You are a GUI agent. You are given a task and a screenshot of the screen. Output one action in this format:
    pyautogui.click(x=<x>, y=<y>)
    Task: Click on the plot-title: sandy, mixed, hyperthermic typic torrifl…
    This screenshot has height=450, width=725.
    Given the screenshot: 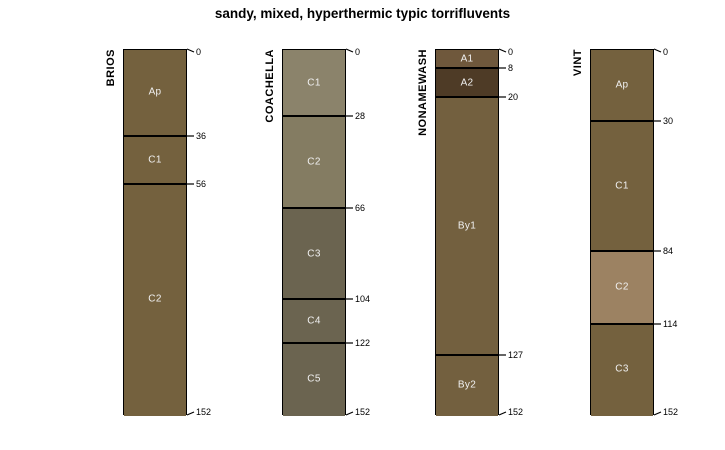 What is the action you would take?
    pyautogui.click(x=362, y=13)
    